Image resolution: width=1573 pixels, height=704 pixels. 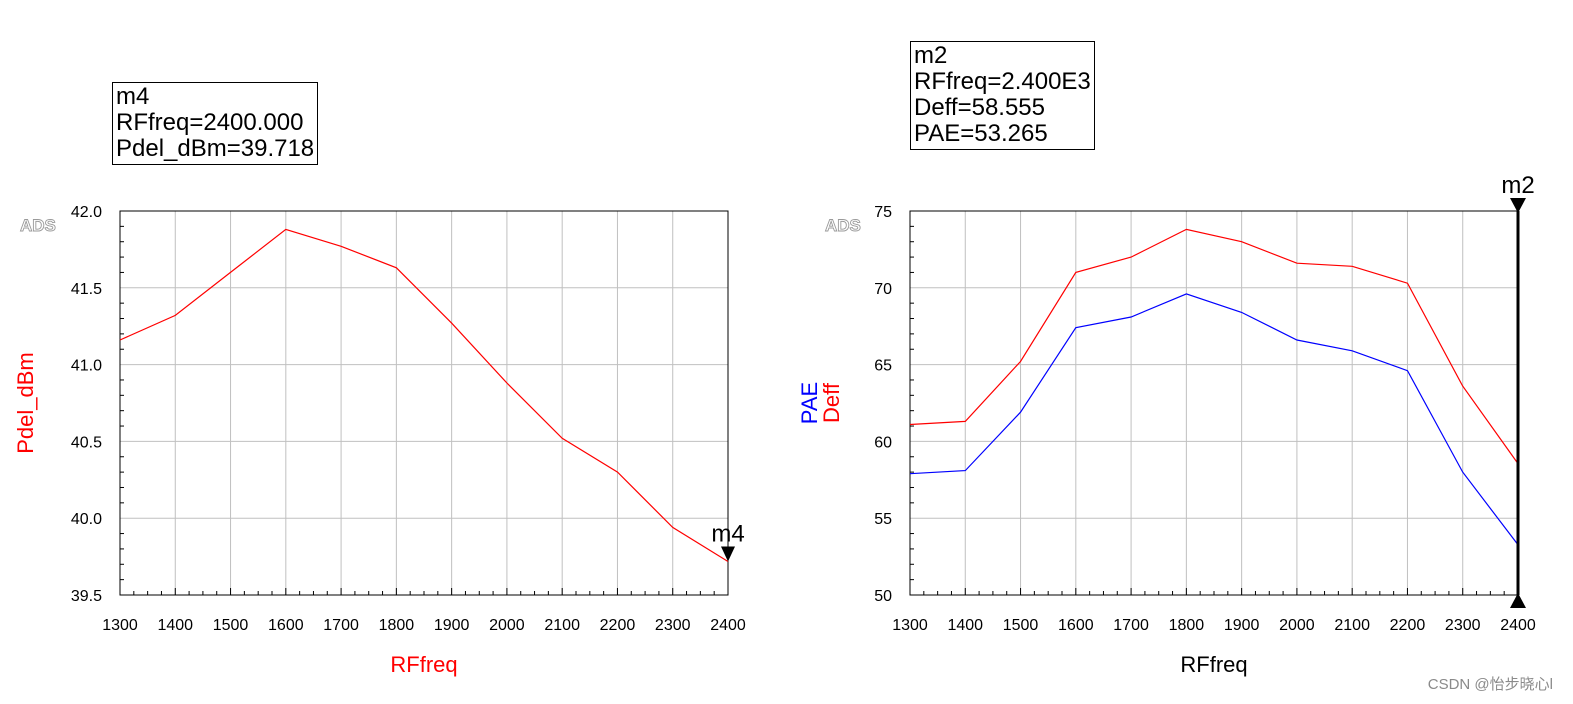 I want to click on marker-arrow-top-m2, so click(x=1518, y=205).